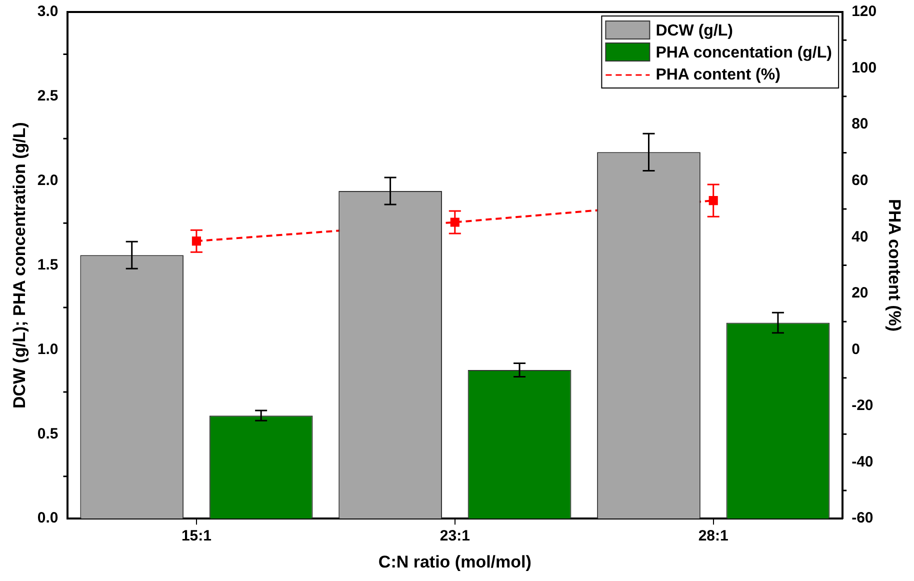 The image size is (914, 581). What do you see at coordinates (860, 124) in the screenshot?
I see `y2-tick-label: 80` at bounding box center [860, 124].